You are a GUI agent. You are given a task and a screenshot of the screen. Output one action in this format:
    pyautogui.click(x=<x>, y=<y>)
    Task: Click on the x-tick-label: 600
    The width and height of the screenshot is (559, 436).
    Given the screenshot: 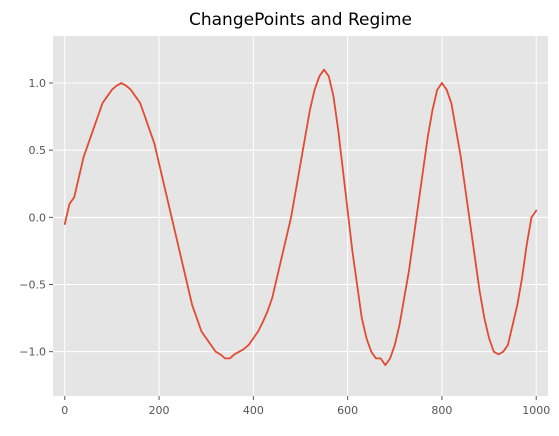 What is the action you would take?
    pyautogui.click(x=347, y=410)
    